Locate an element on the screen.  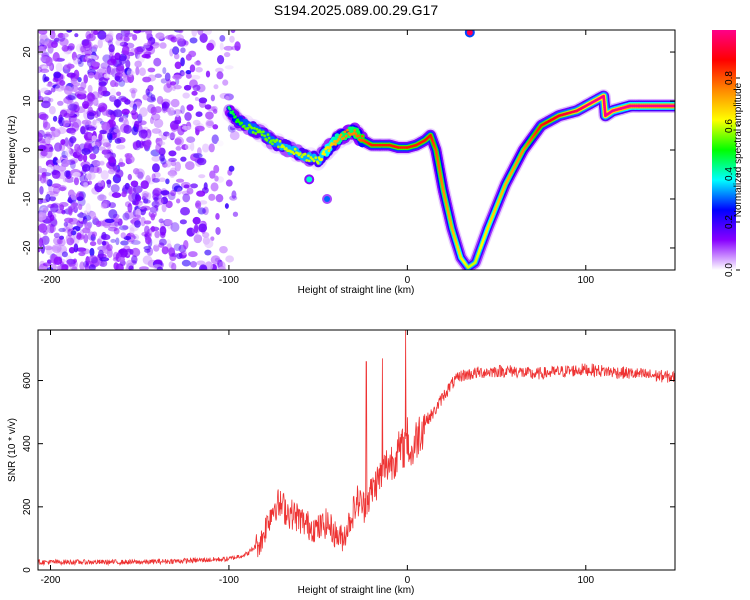
snr-x-axis-label: Height of straight line (km) is located at coordinates (356, 590).